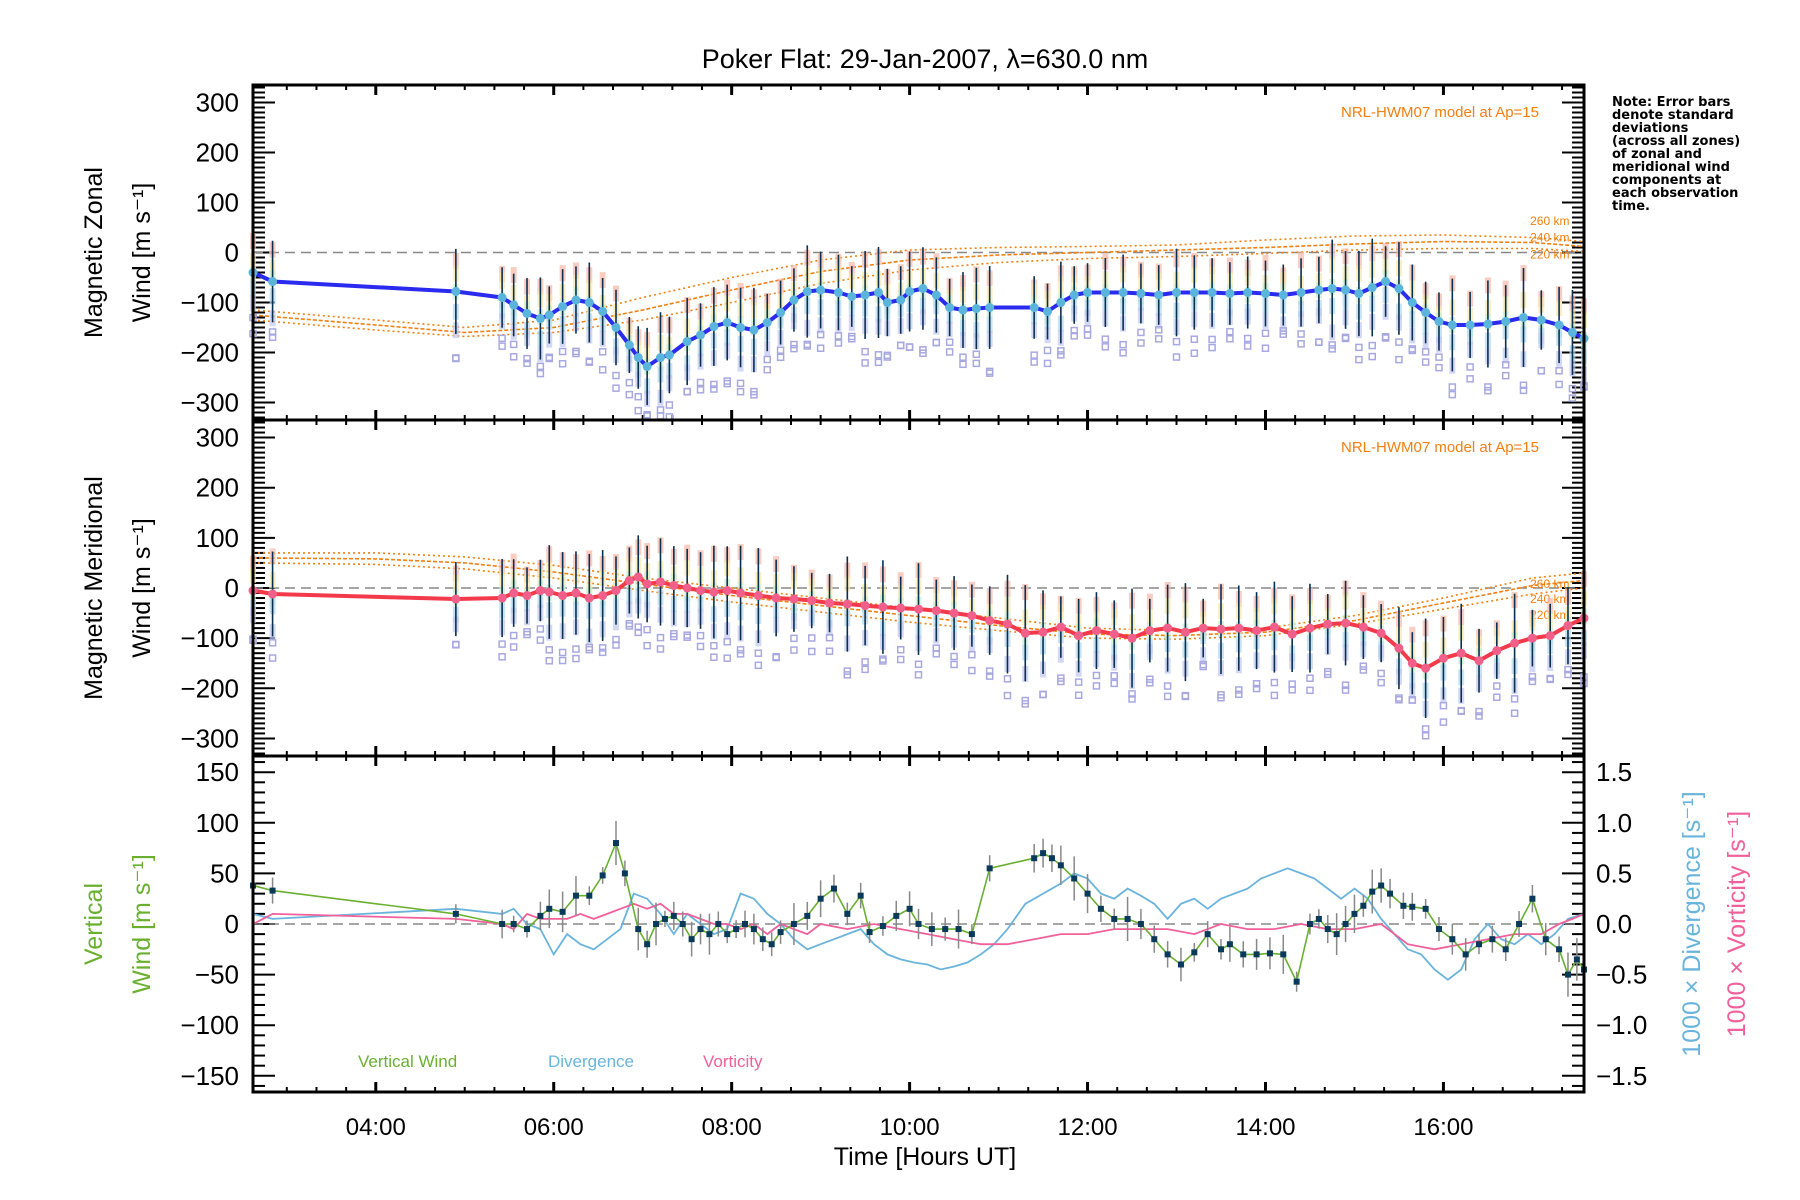 The image size is (1800, 1200). Describe the element at coordinates (94, 252) in the screenshot. I see `y-label-line1: Magnetic Zonal` at that location.